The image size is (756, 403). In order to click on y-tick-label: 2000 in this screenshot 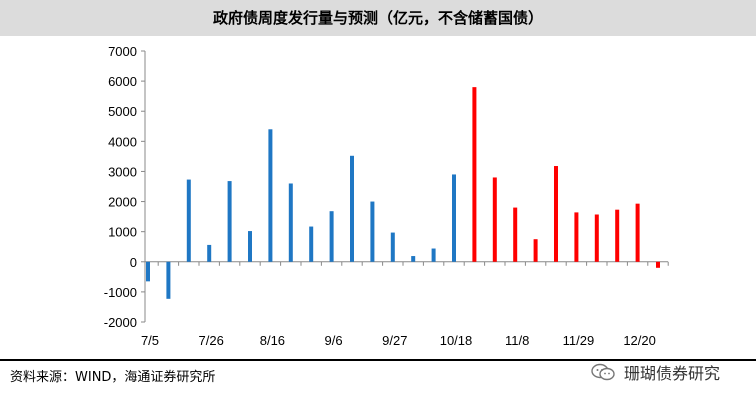, I will do `click(122, 202)`.